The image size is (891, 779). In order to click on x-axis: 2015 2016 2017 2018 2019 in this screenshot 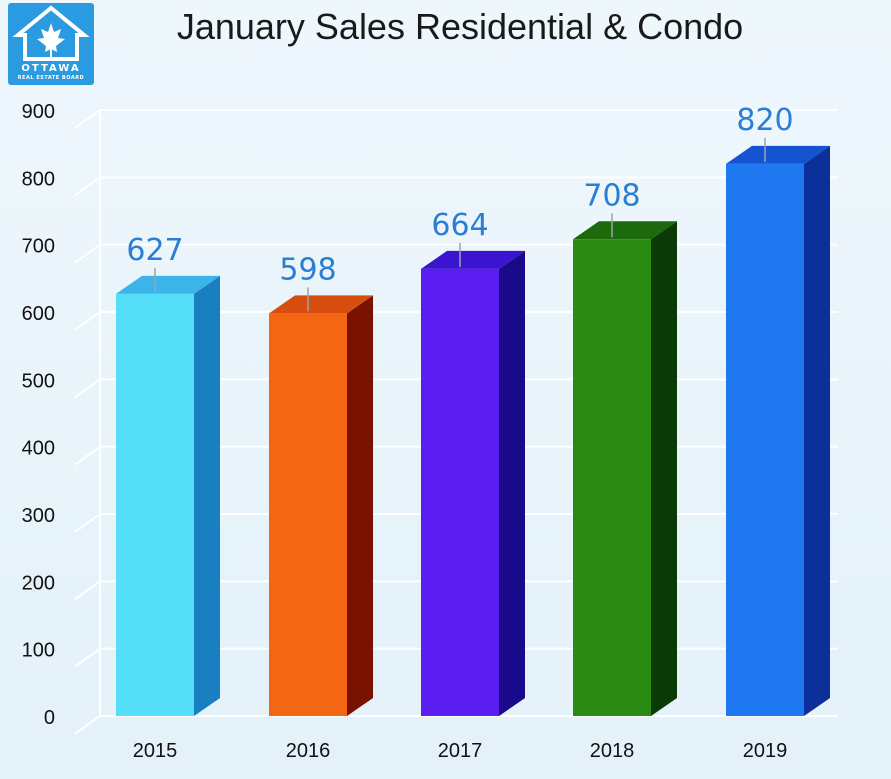, I will do `click(460, 751)`.